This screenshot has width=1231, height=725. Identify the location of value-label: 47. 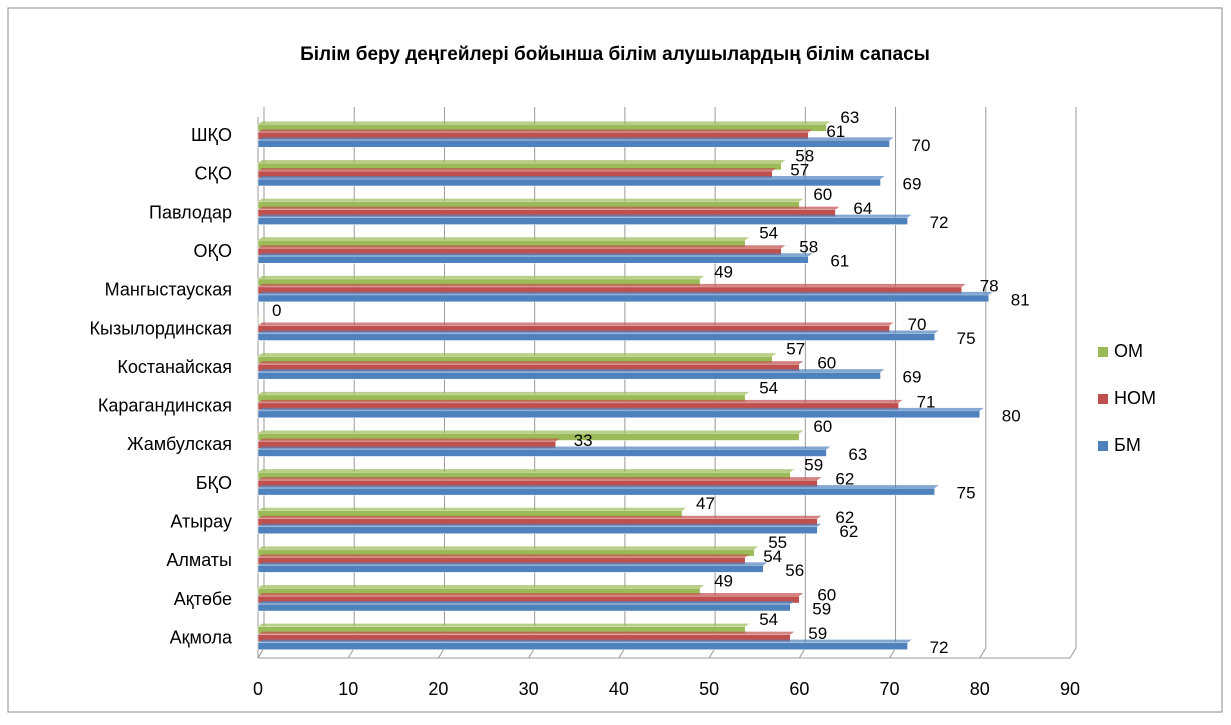
(705, 503).